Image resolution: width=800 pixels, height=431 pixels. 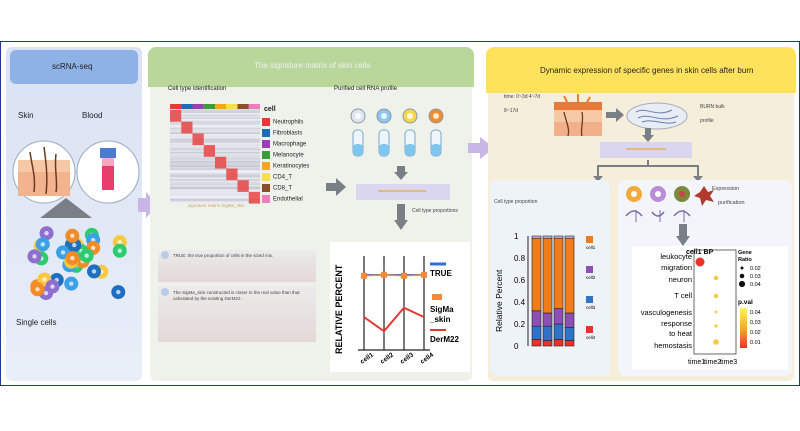 I want to click on legend-label: cell4, so click(x=591, y=337).